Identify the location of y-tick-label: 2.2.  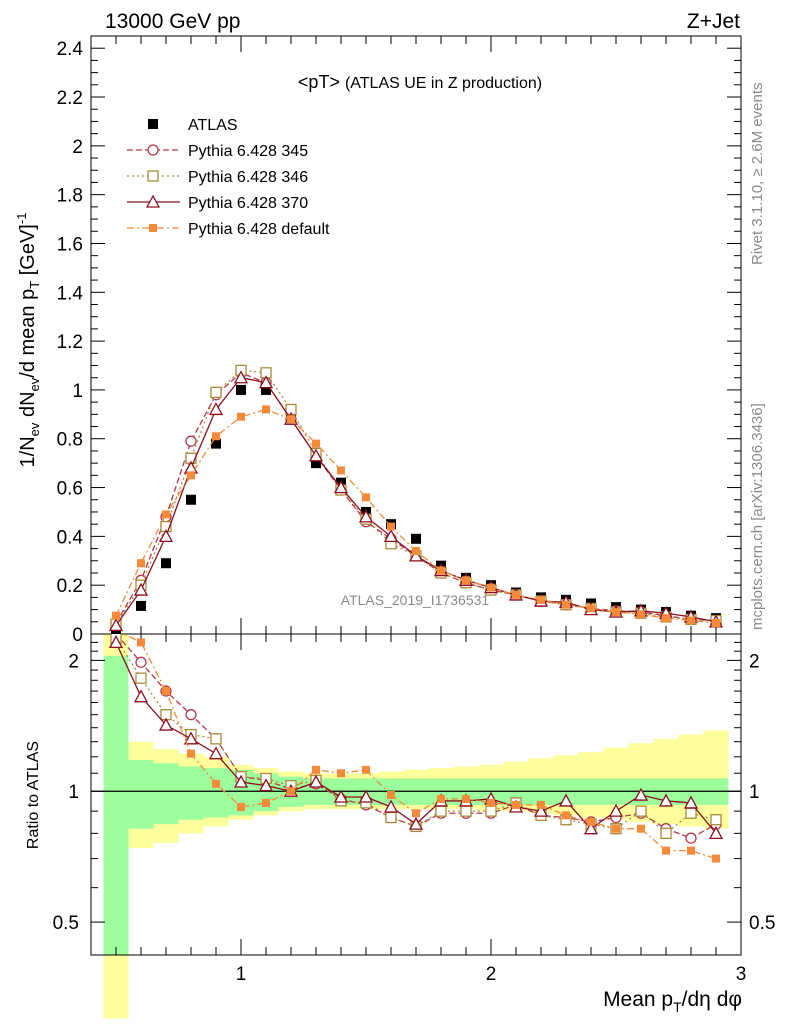
(70, 98).